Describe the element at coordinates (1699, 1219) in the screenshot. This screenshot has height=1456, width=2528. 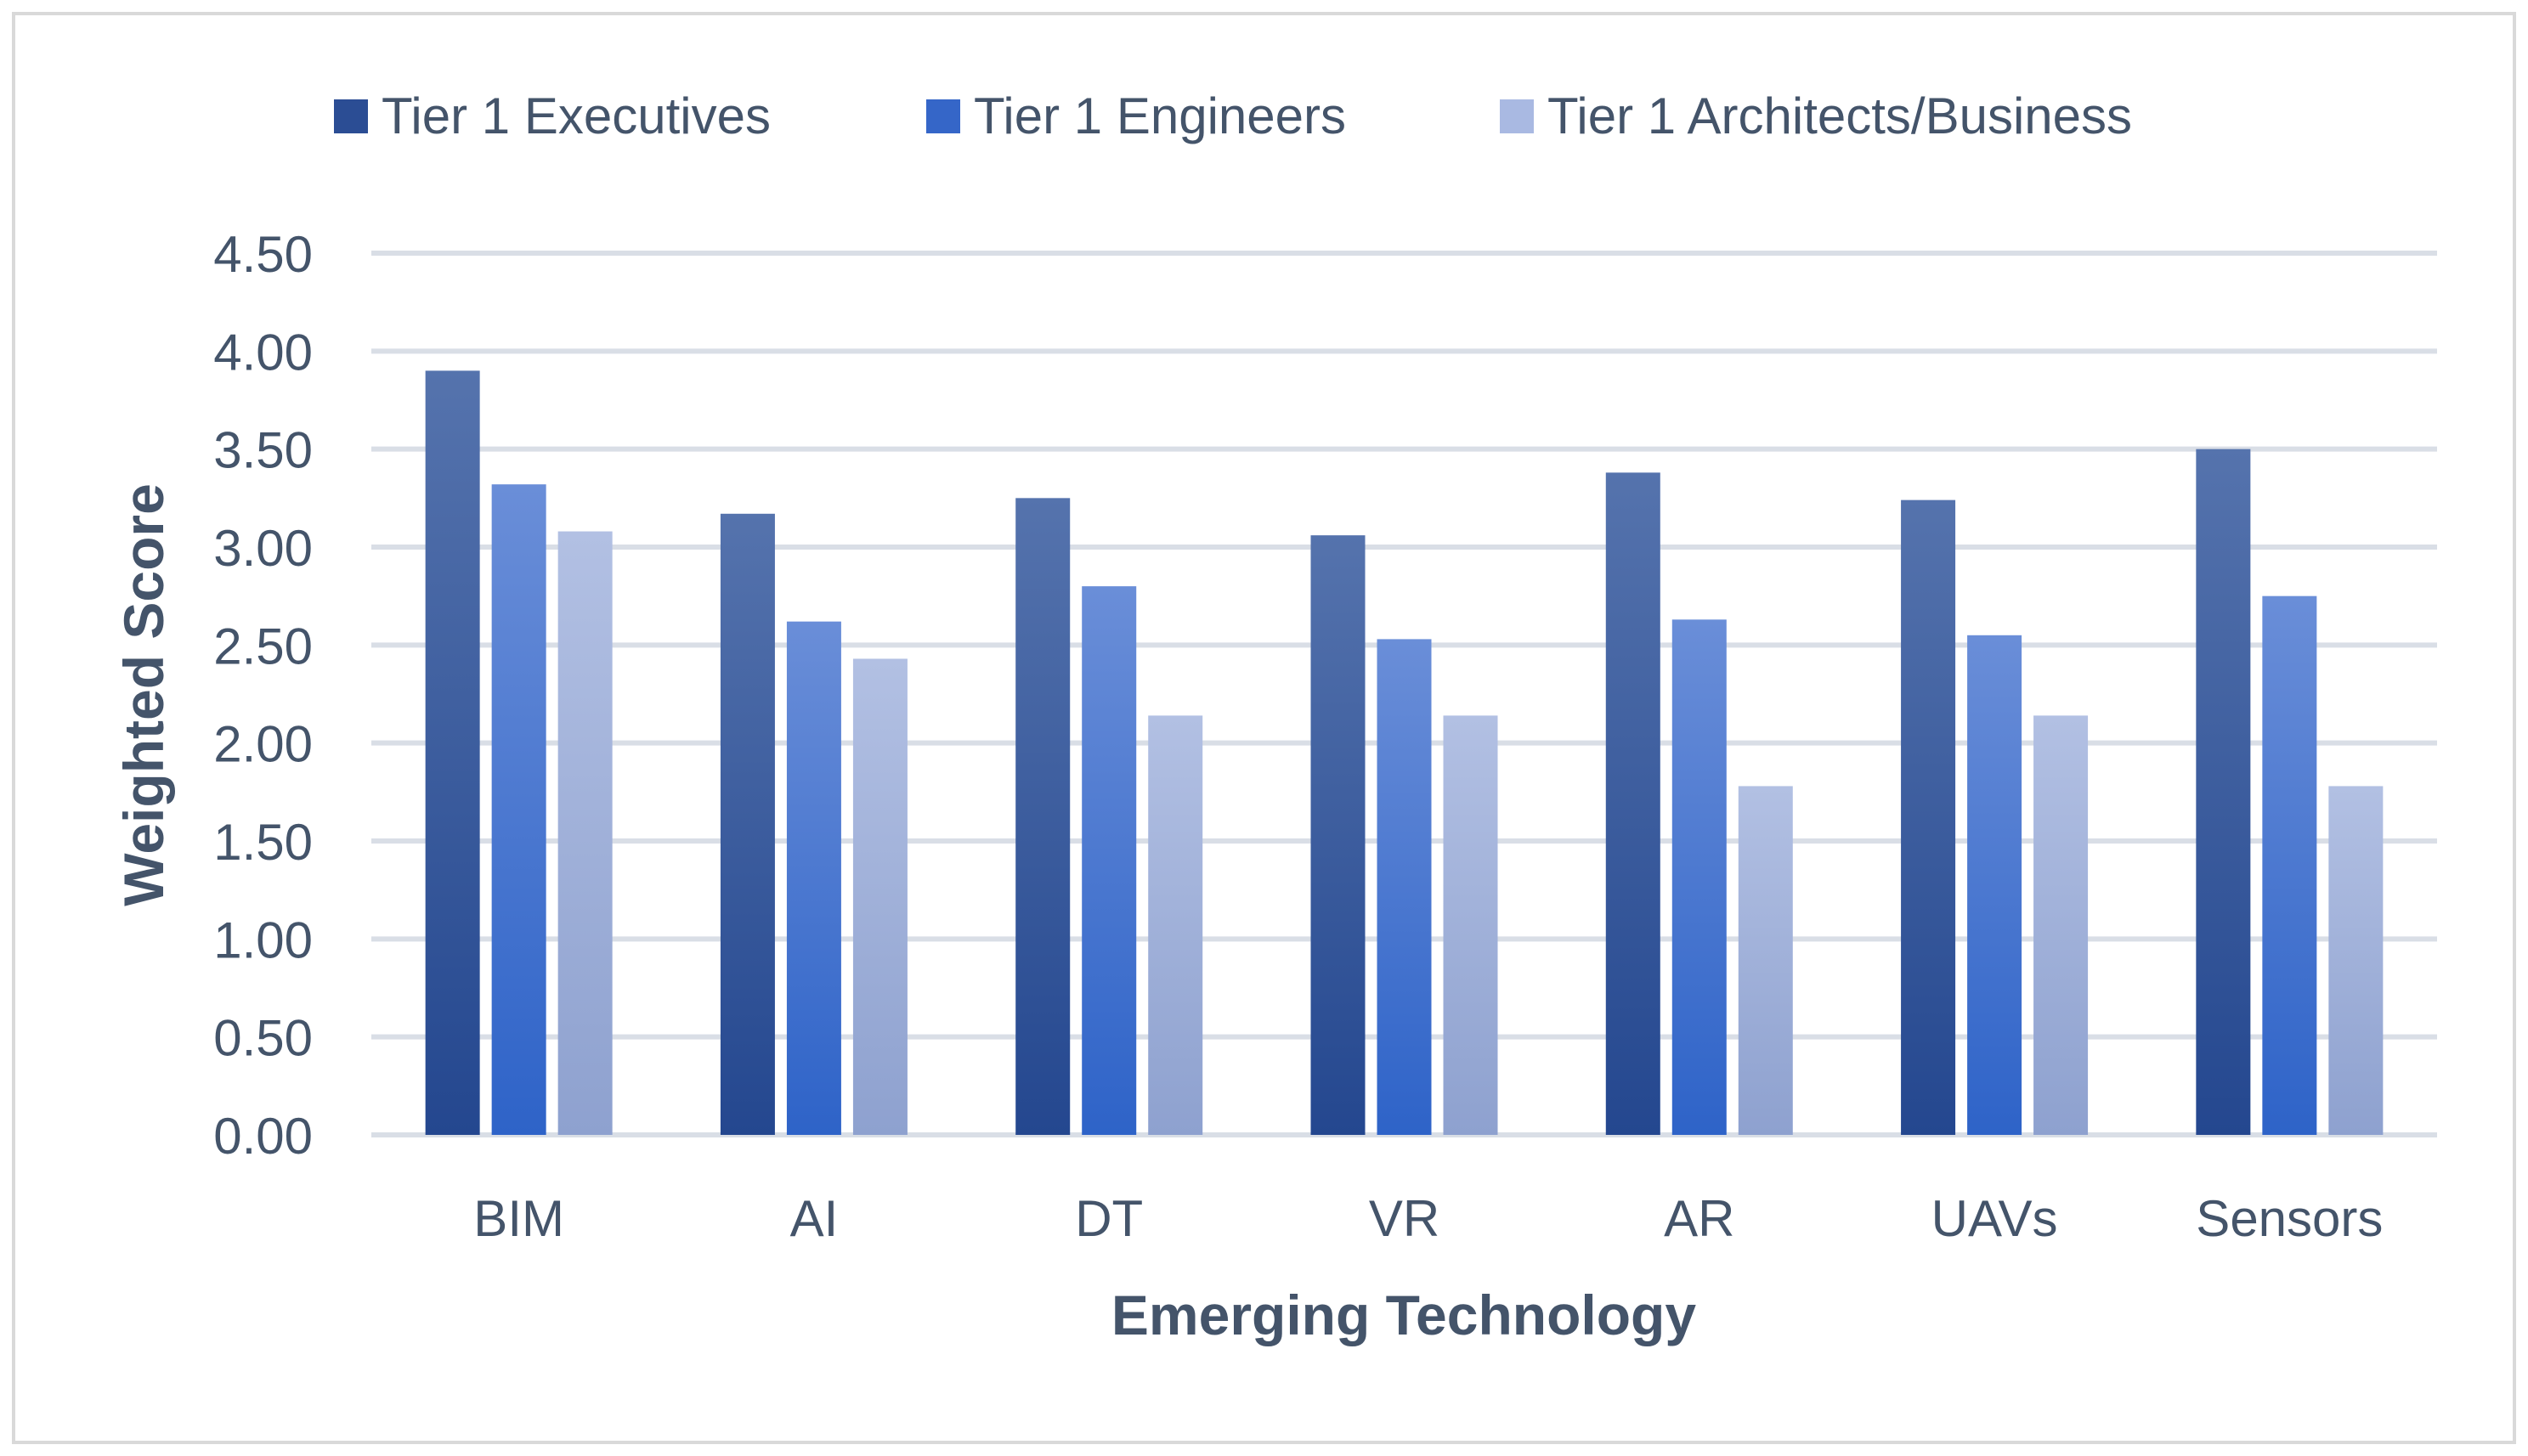
I see `x-tick-label: AR` at that location.